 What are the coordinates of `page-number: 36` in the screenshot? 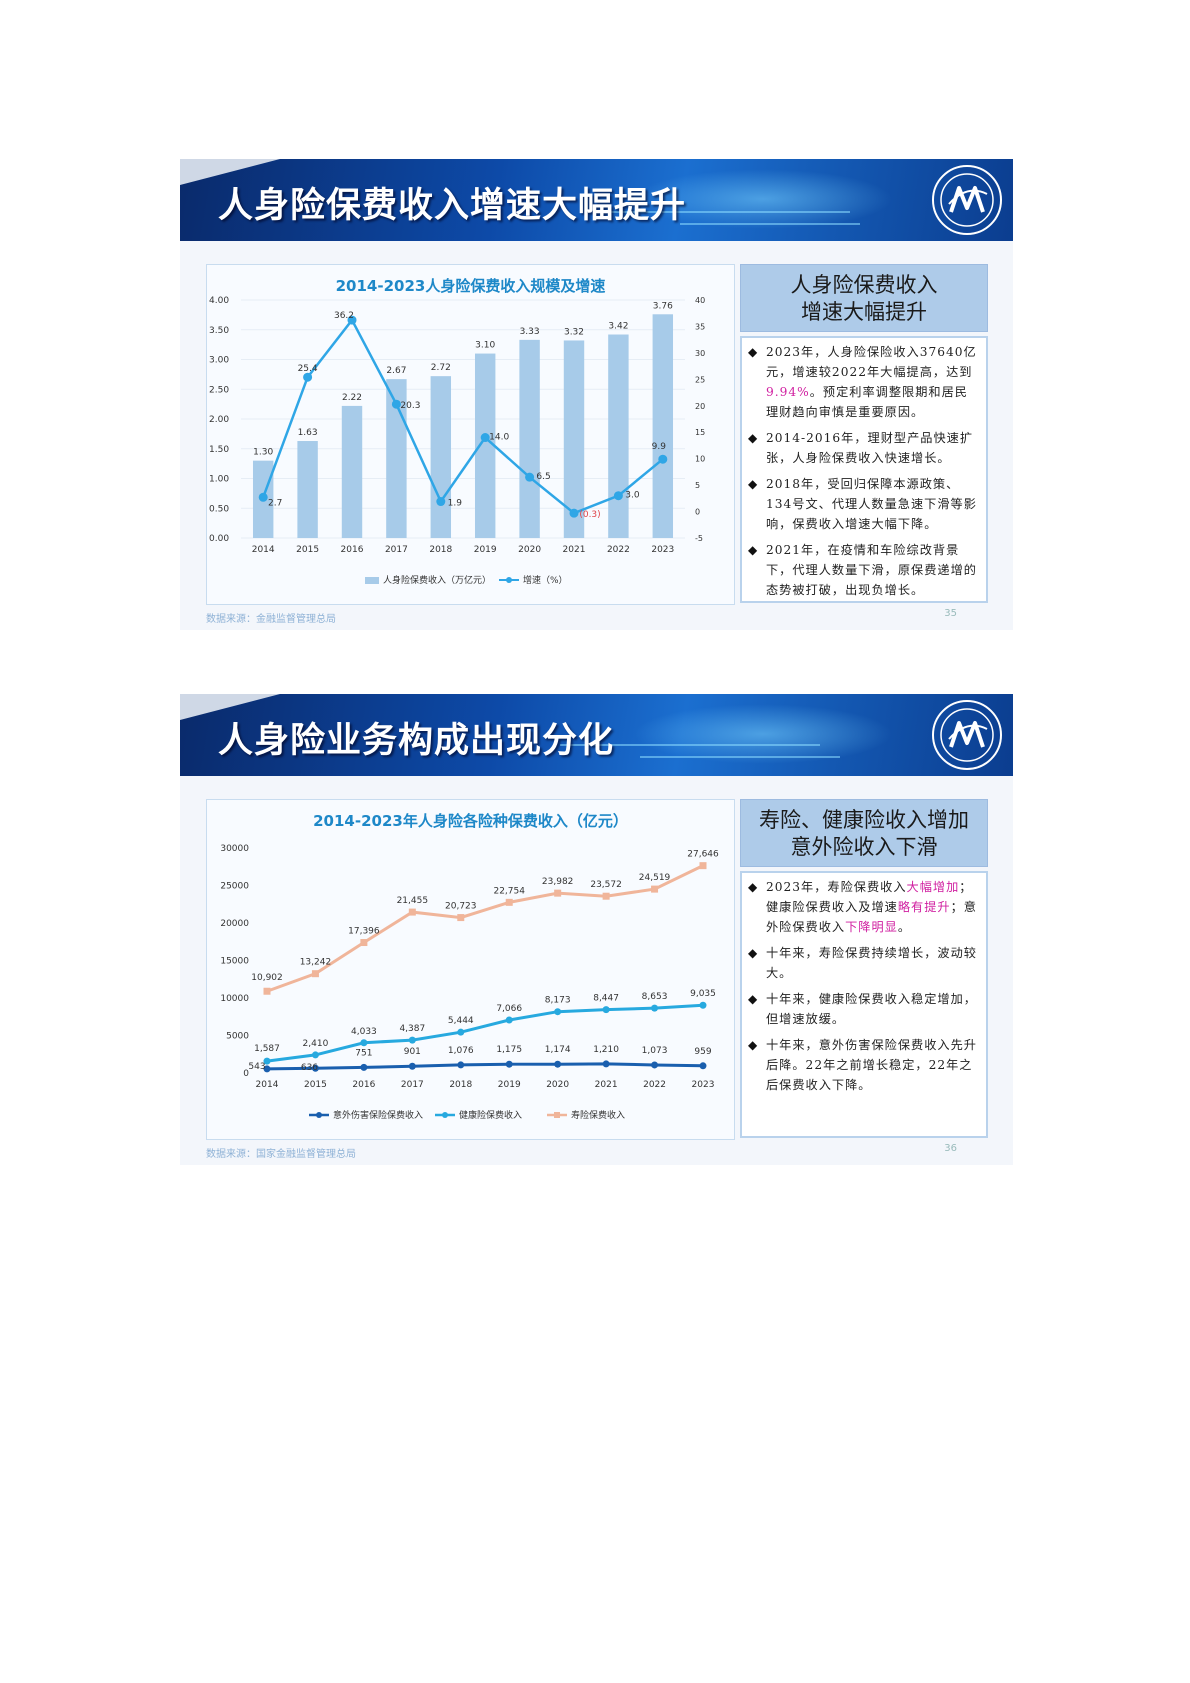 It's located at (950, 1148).